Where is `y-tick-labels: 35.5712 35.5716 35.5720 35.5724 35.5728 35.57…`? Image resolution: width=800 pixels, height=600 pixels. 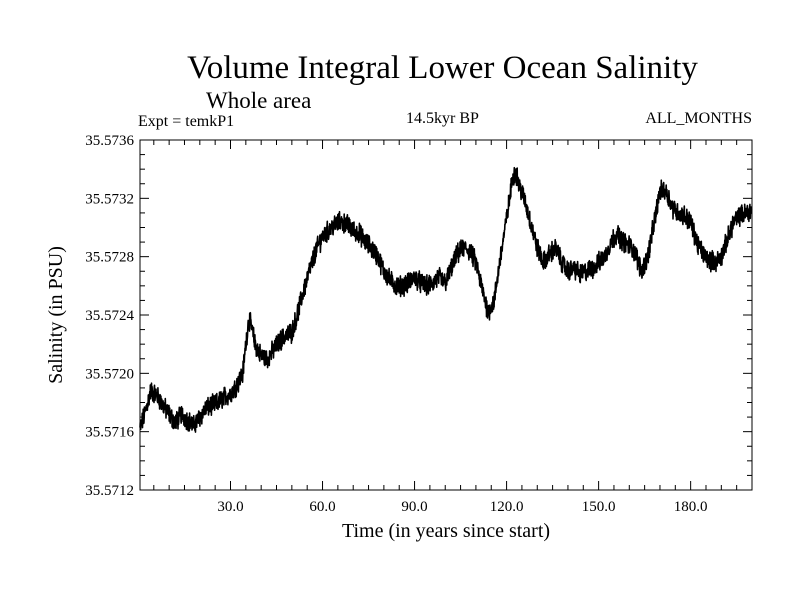 y-tick-labels: 35.5712 35.5716 35.5720 35.5724 35.5728 35.57… is located at coordinates (109, 316).